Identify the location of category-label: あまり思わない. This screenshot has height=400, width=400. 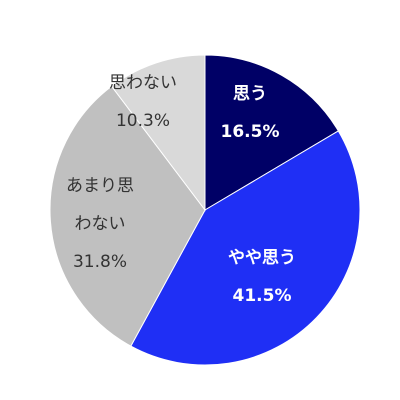
(100, 205).